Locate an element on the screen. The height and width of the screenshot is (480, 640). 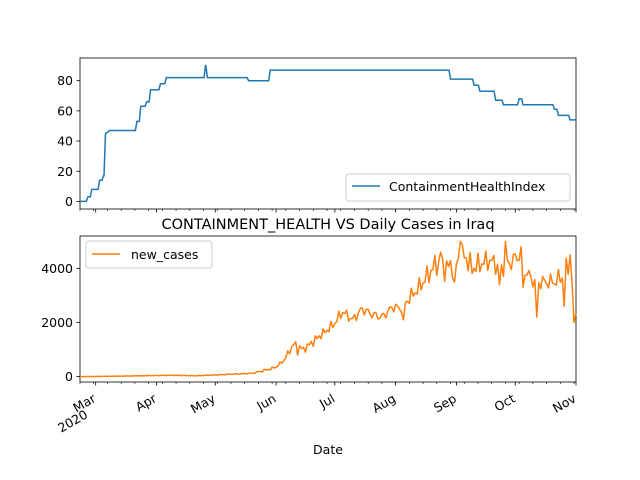
y-tick-label: 60 is located at coordinates (65, 110).